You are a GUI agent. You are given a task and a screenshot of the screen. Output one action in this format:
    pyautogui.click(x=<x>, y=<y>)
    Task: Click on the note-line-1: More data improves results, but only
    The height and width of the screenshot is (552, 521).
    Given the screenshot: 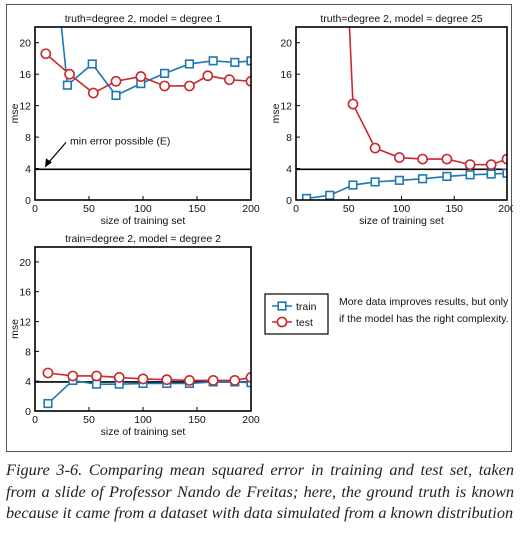 What is the action you would take?
    pyautogui.click(x=424, y=302)
    